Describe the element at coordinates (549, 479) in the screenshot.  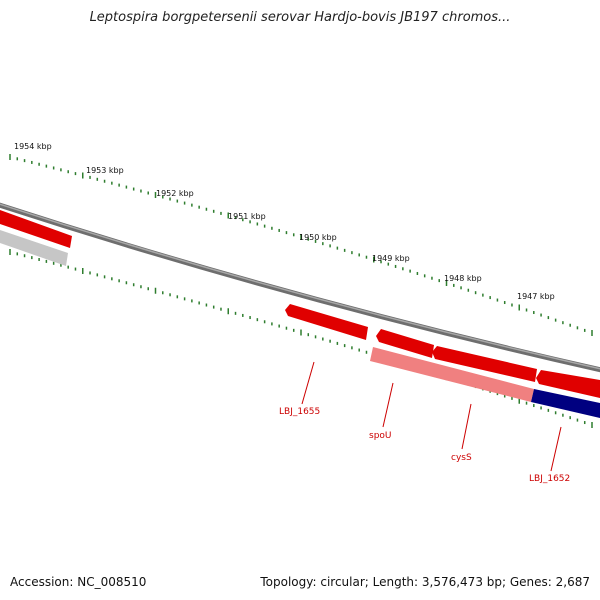
I see `gene-label-lbj-1652: LBJ_1652` at that location.